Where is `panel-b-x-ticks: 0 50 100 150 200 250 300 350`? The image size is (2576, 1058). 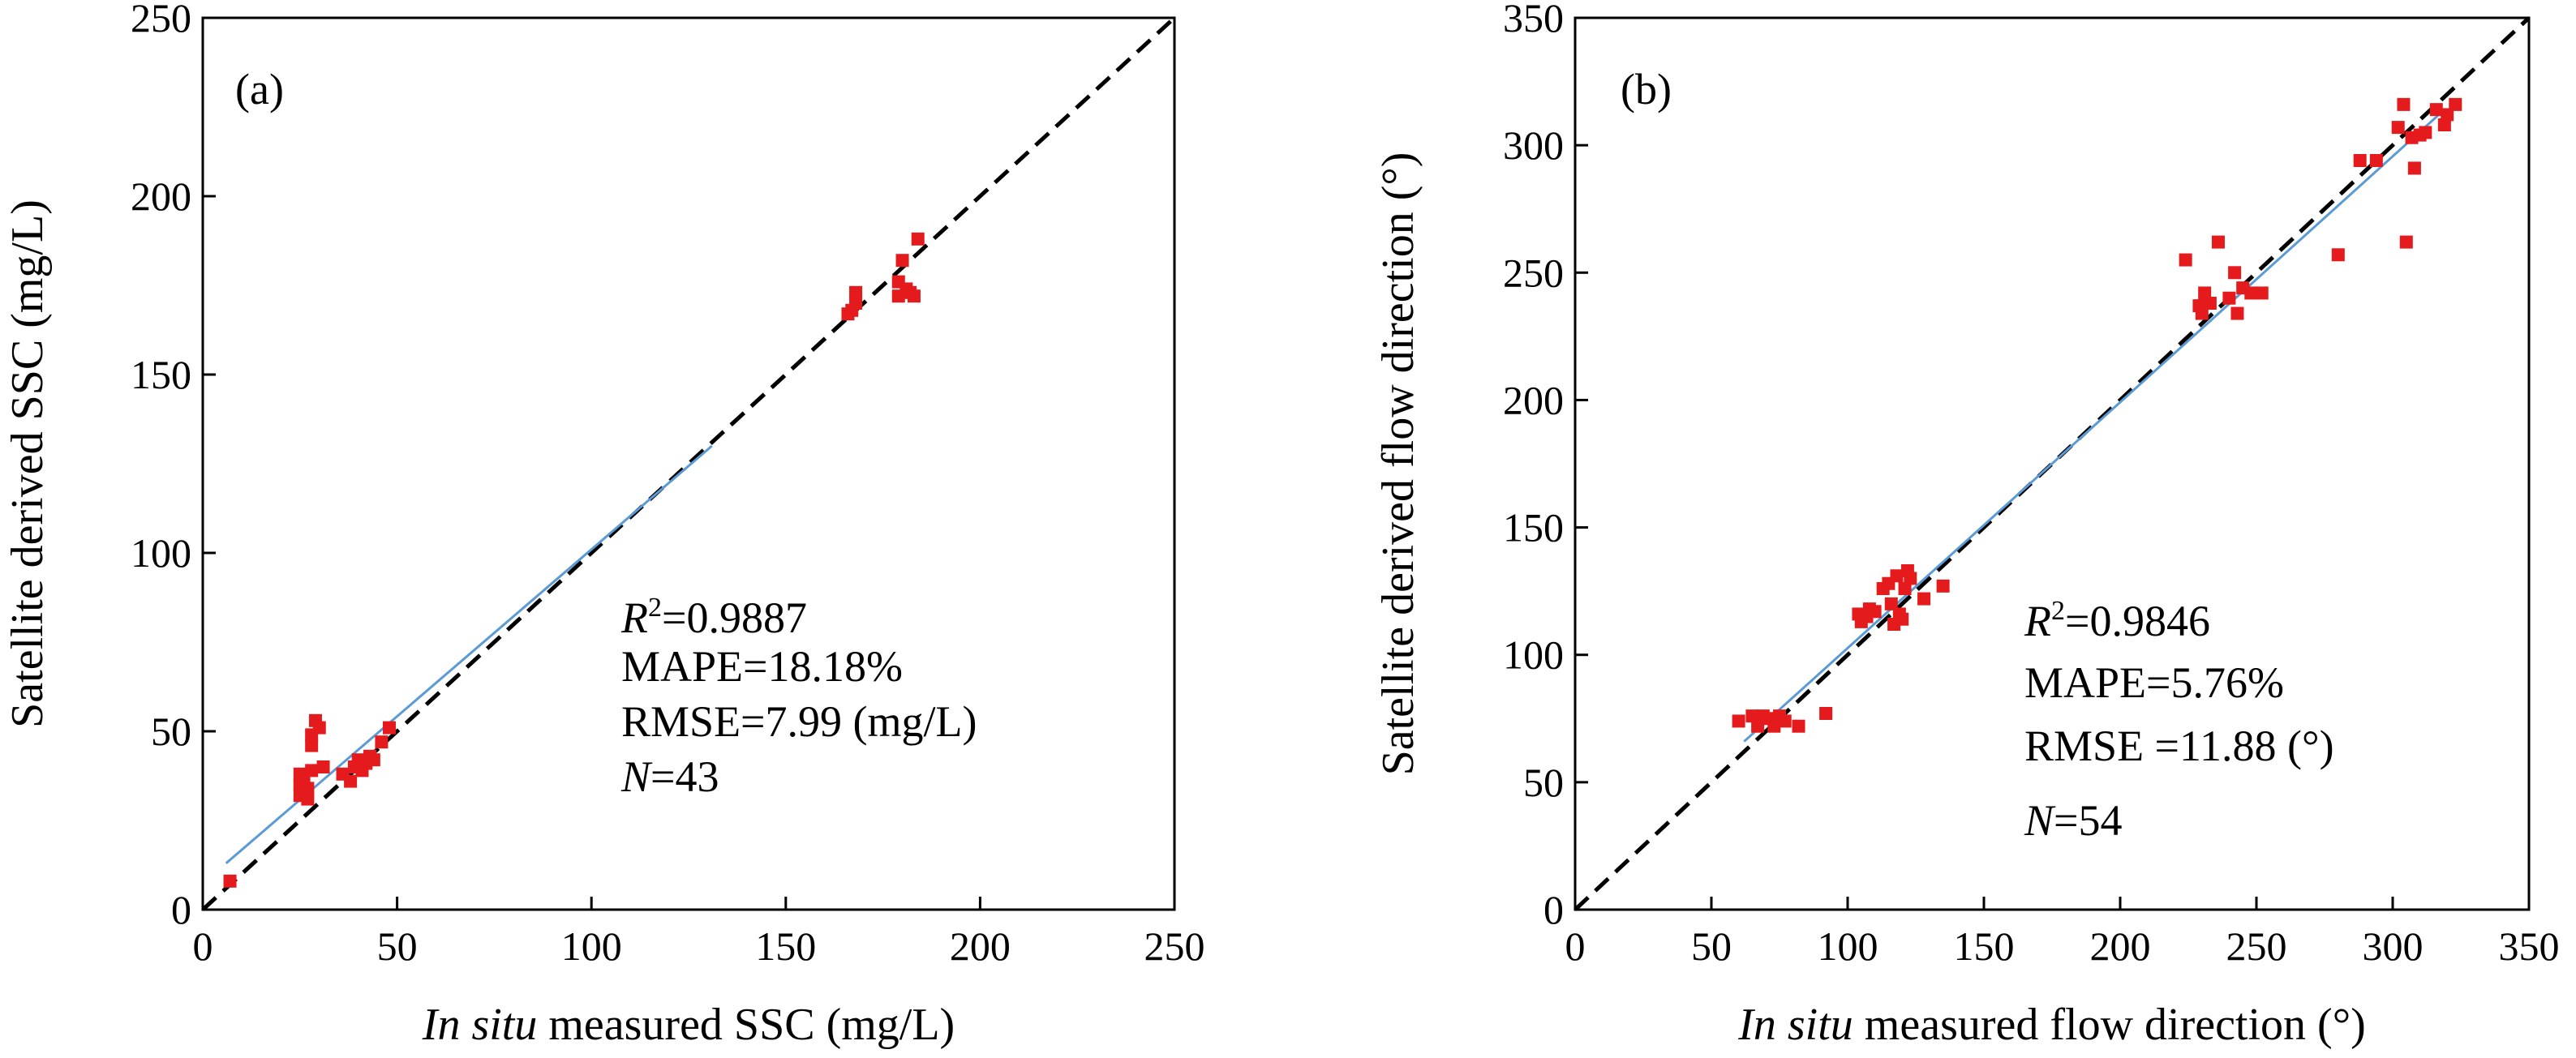 panel-b-x-ticks: 0 50 100 150 200 250 300 350 is located at coordinates (2062, 933).